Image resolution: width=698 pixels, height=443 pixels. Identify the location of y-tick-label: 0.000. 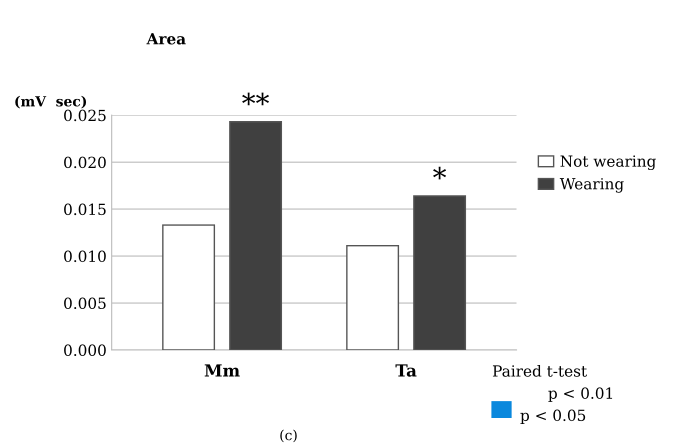
(85, 350).